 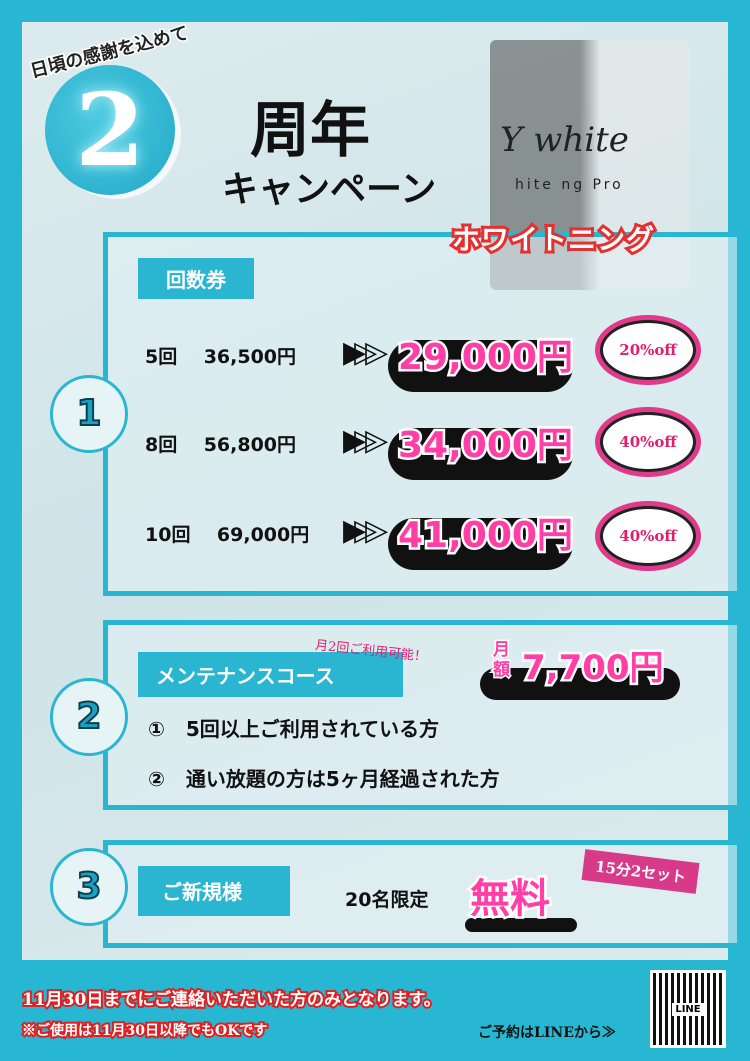 What do you see at coordinates (156, 779) in the screenshot?
I see `mark: ②` at bounding box center [156, 779].